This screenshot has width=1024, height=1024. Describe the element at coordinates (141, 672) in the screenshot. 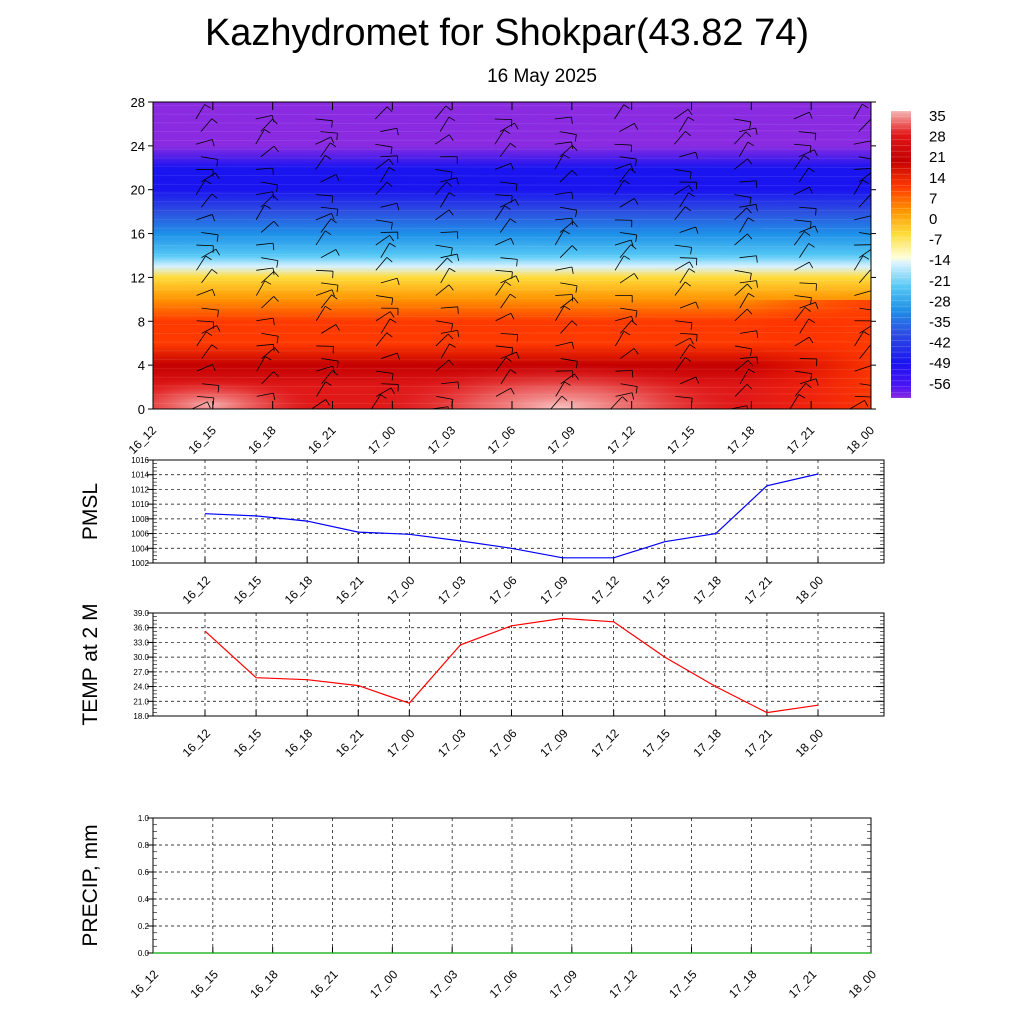

I see `ytick-label: 27.0` at that location.